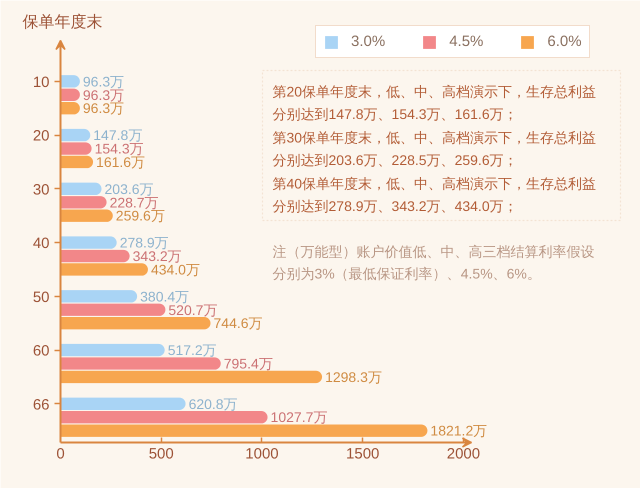 This screenshot has height=488, width=640. What do you see at coordinates (434, 103) in the screenshot?
I see `annotation: 第20保单年度末，低、中、高档演示下，生存总利益分别达到147.8万、154.3万、161.6万；` at bounding box center [434, 103].